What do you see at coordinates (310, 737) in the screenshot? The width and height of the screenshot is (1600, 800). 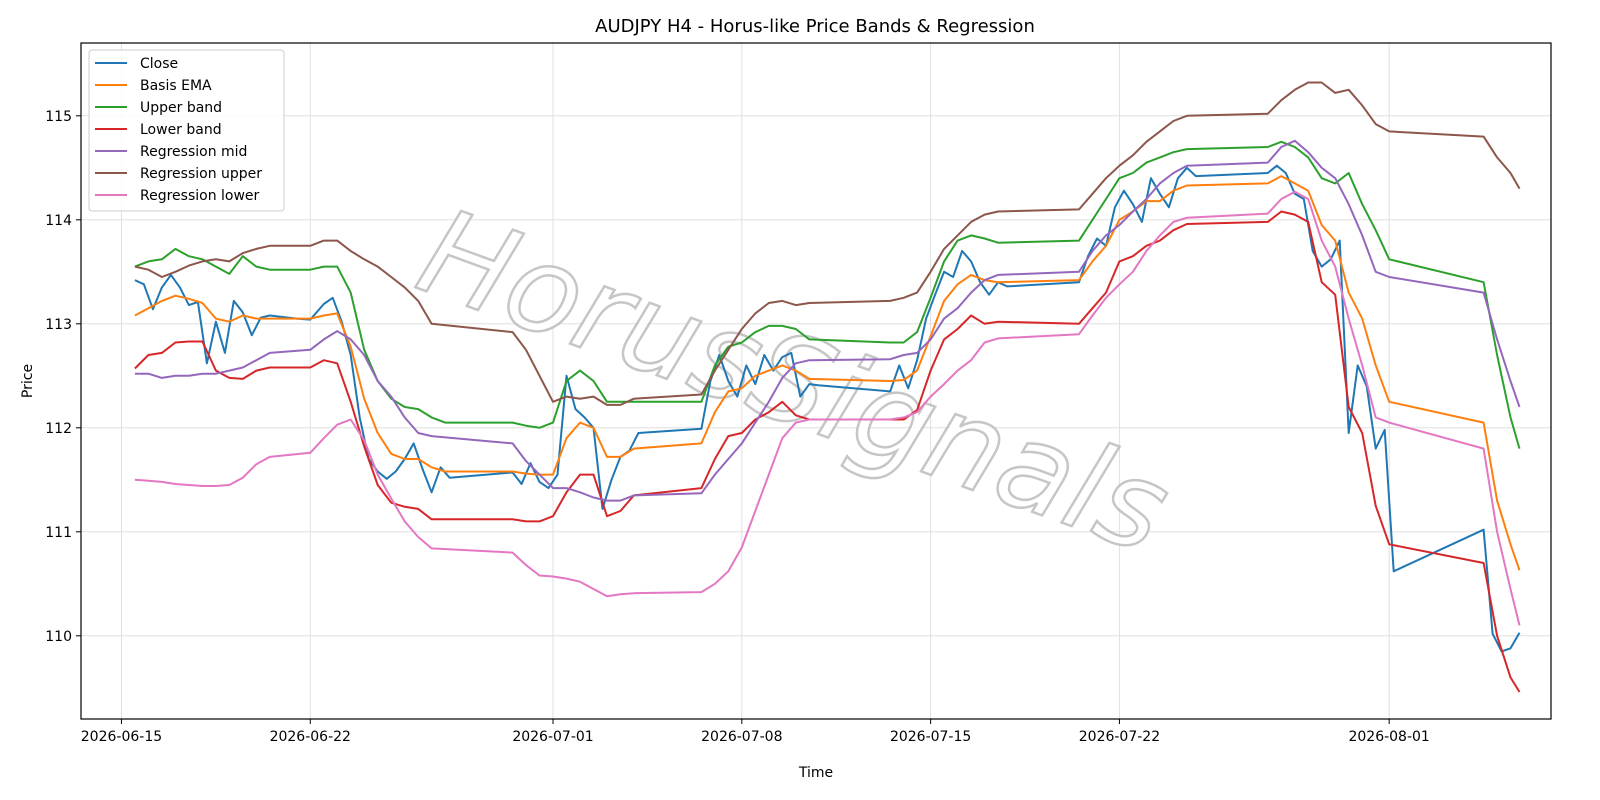 I see `x-tick-label: 2026-06-22` at bounding box center [310, 737].